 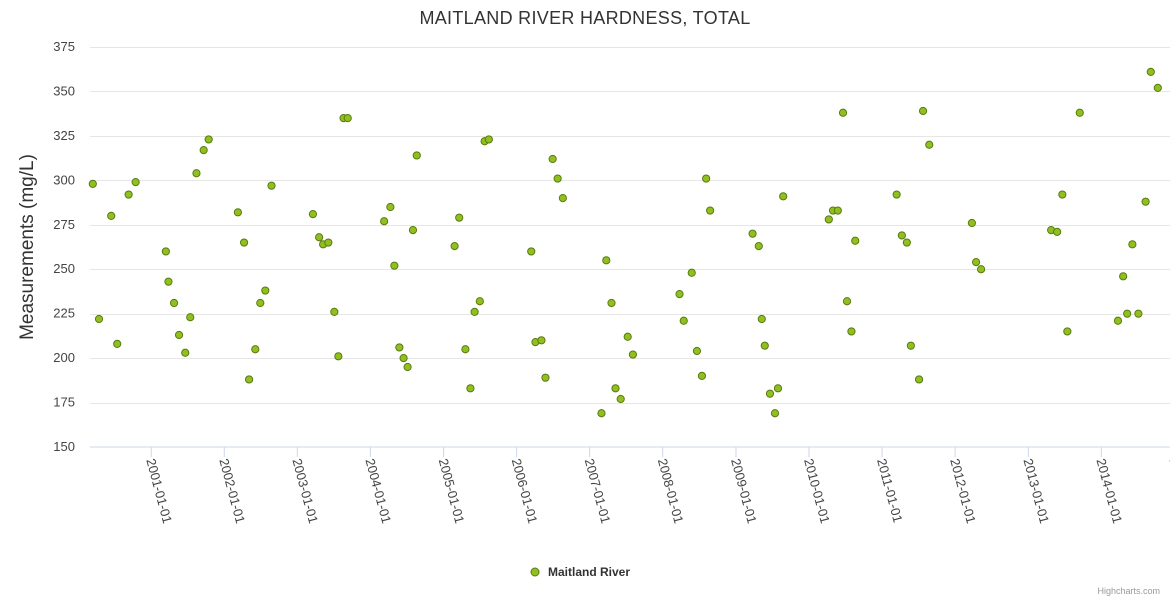 I want to click on legend: Maitland River, so click(x=580, y=572).